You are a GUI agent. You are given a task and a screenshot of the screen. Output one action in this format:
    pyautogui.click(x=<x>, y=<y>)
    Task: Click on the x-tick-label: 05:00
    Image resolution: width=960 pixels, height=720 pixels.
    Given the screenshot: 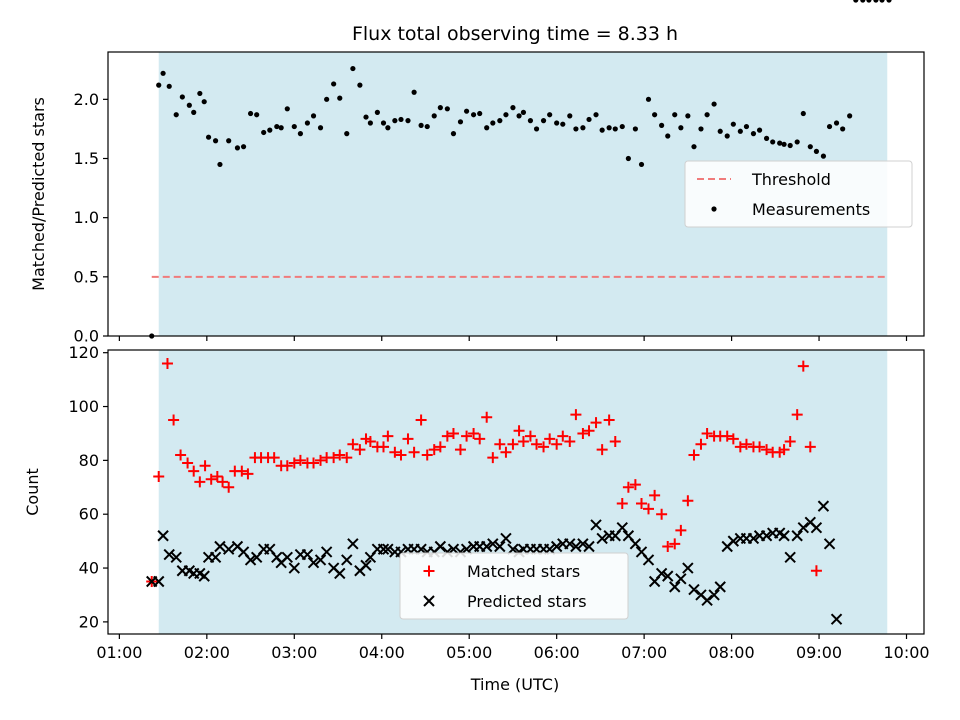 What is the action you would take?
    pyautogui.click(x=469, y=652)
    